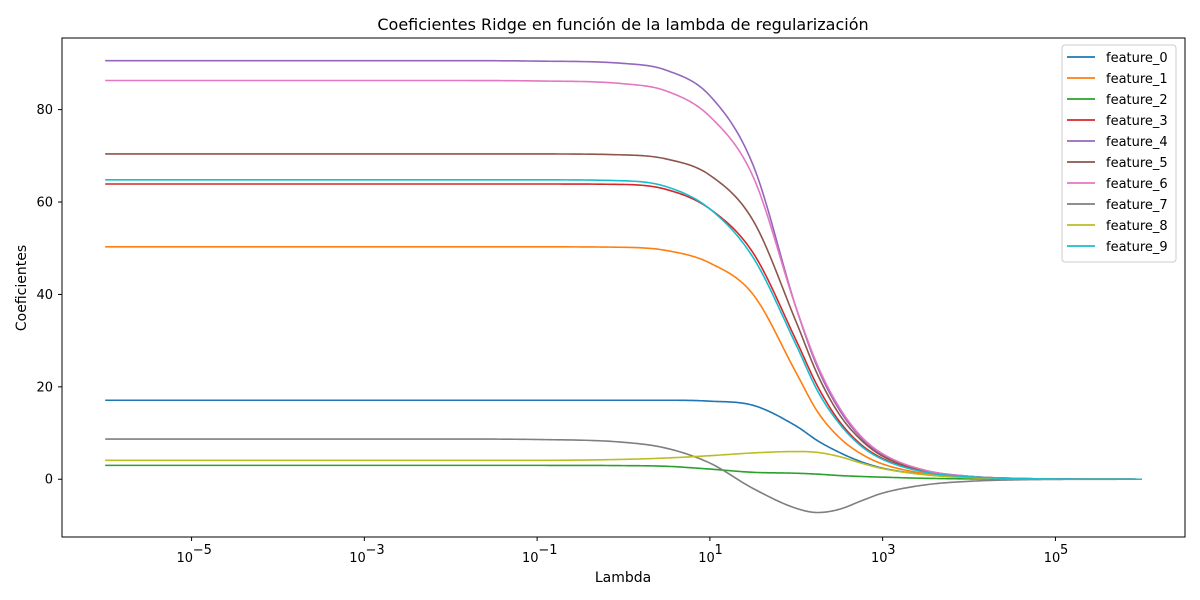 The image size is (1200, 600). I want to click on x-tick-exponent: −1, so click(547, 550).